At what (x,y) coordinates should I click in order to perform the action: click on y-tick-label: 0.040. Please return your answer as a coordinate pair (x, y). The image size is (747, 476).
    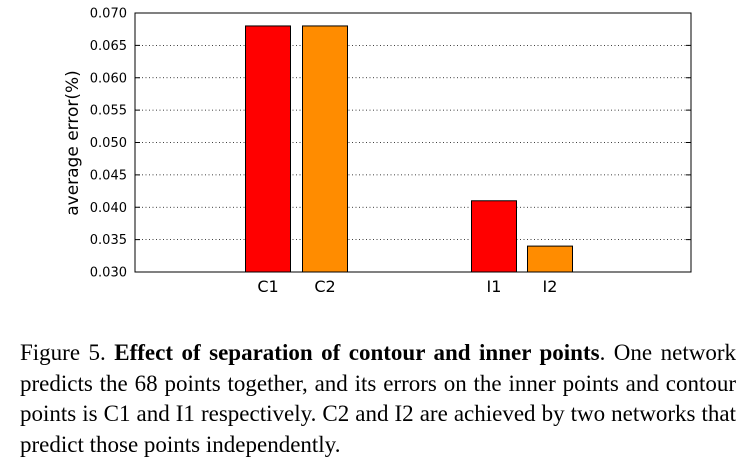
    Looking at the image, I should click on (108, 208).